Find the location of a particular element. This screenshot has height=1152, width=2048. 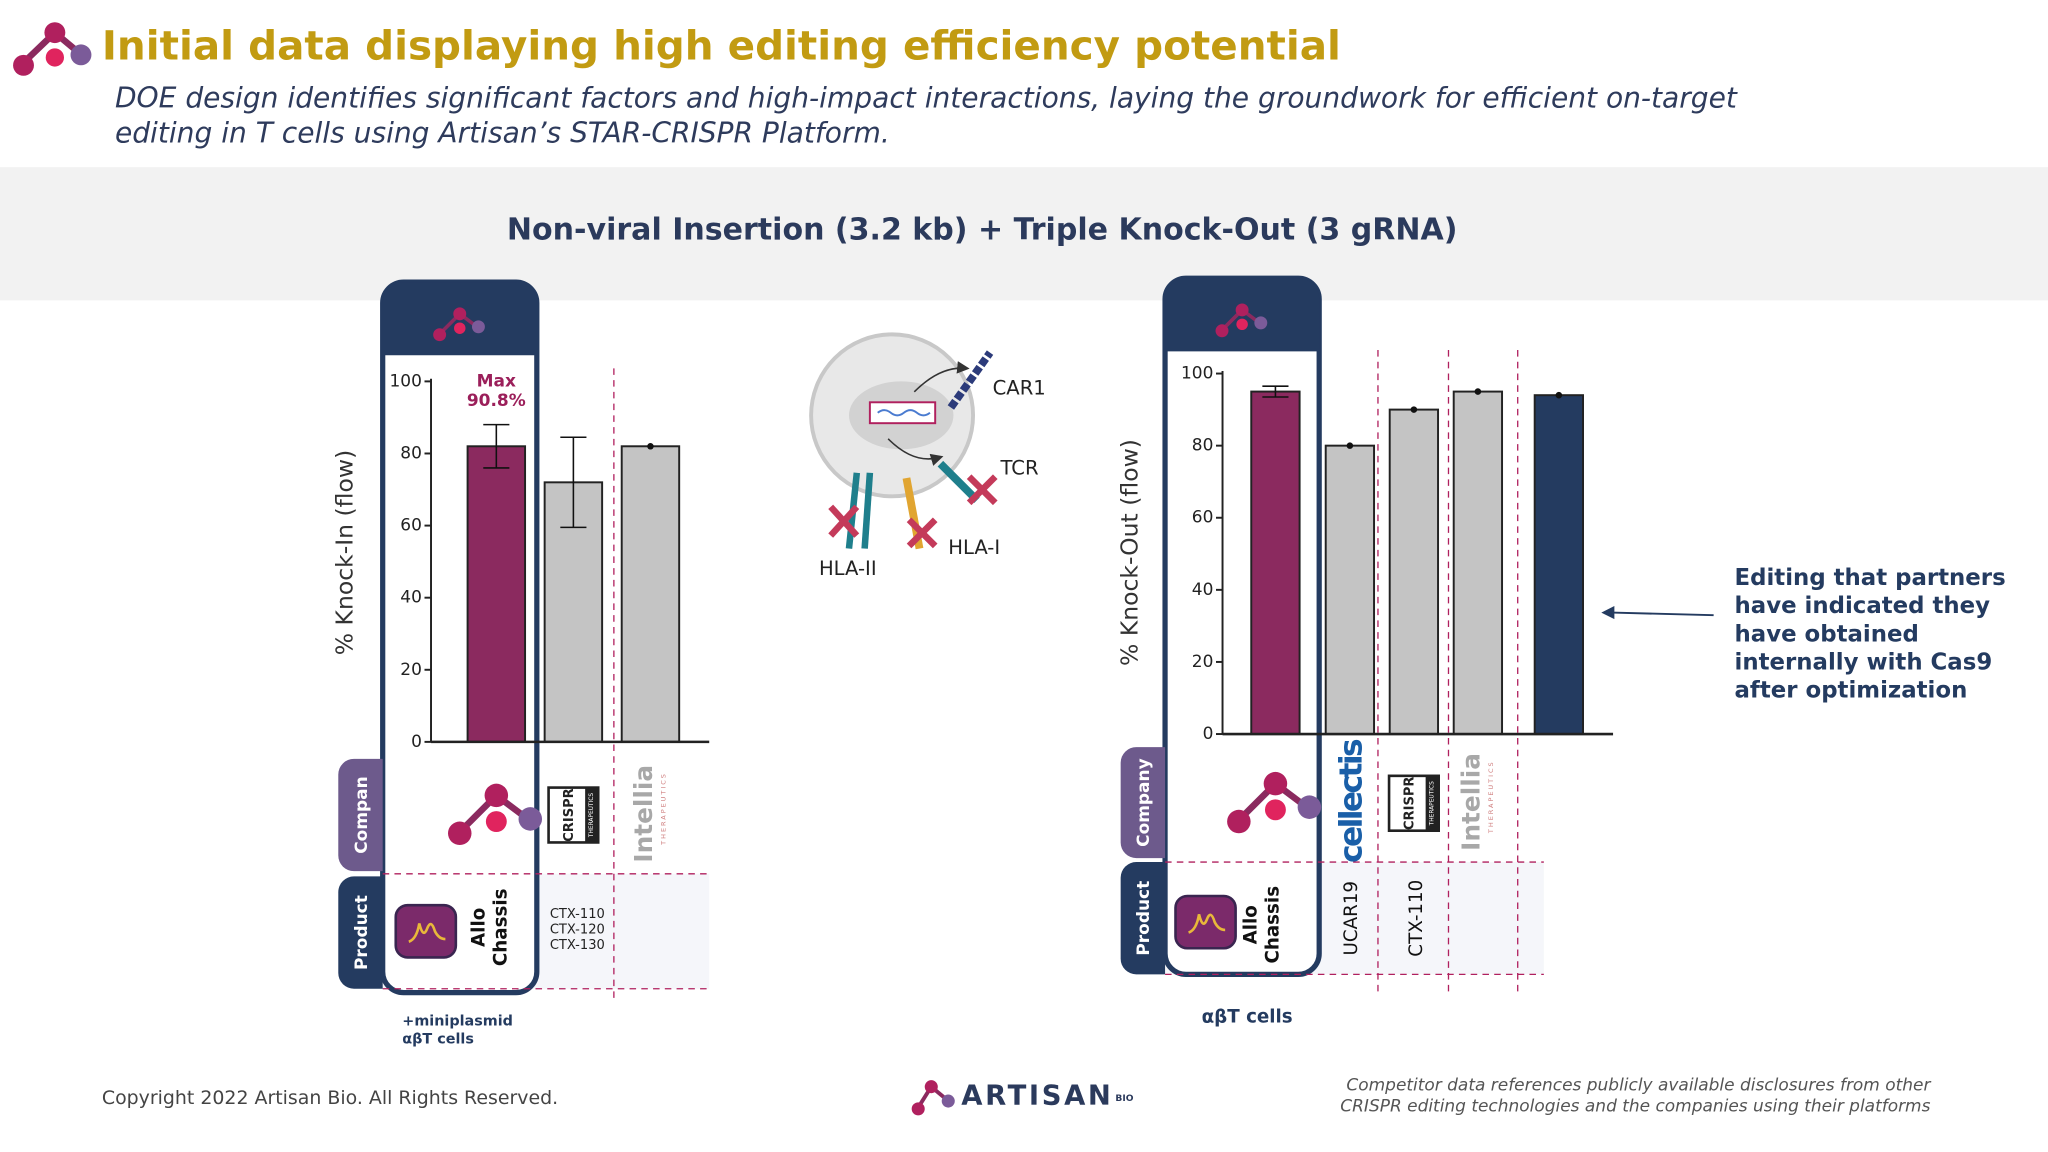

logo-text: cellectis is located at coordinates (1351, 801).